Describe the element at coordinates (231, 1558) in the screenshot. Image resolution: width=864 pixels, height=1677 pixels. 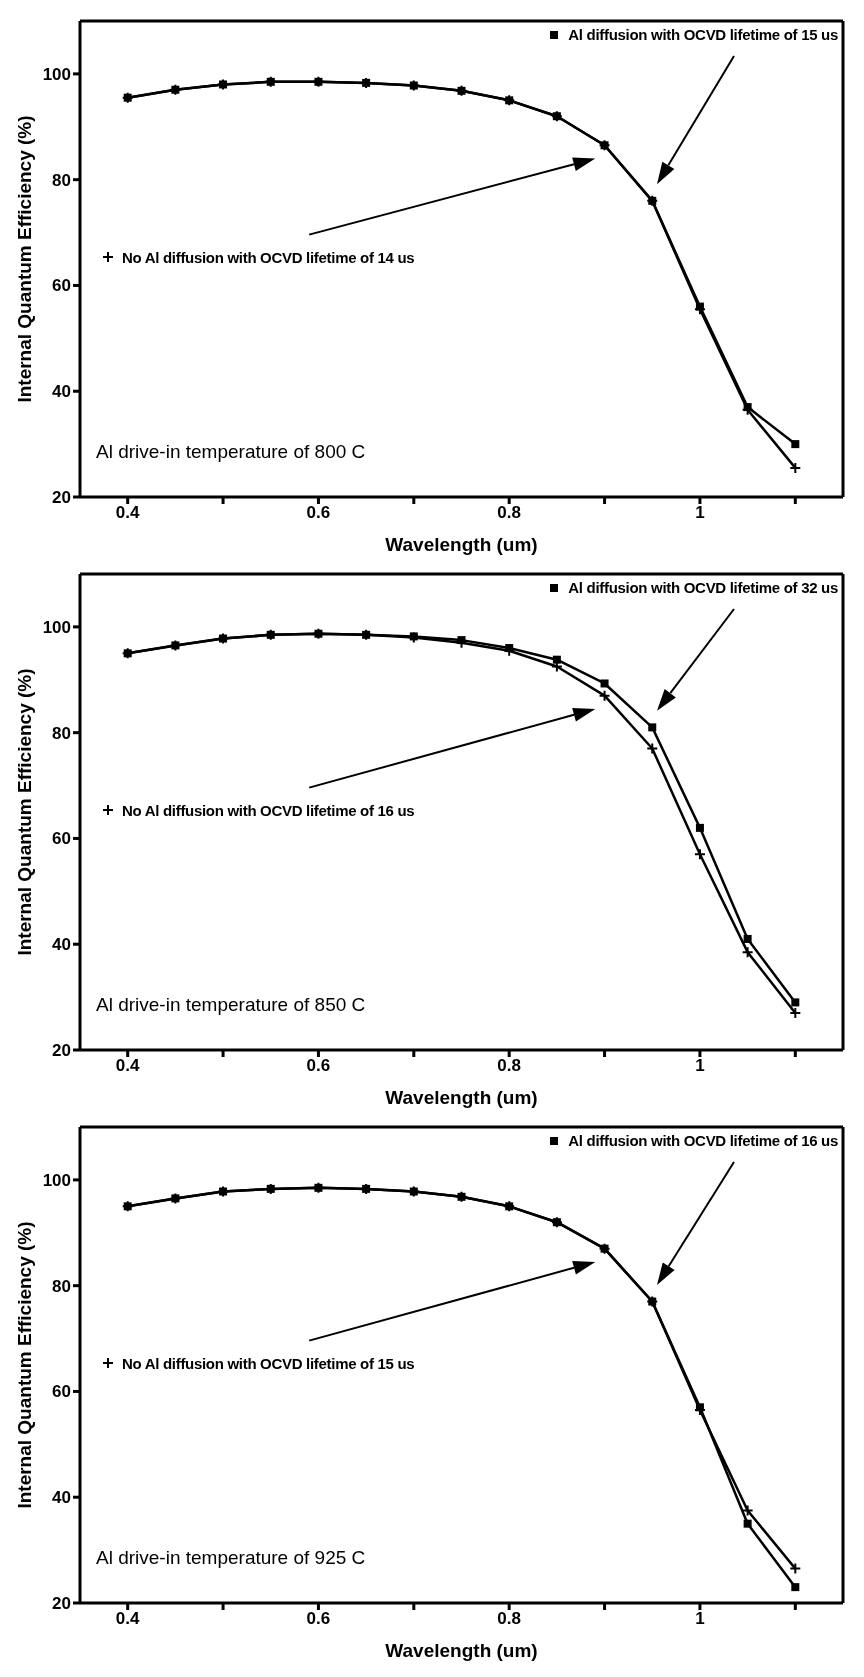
I see `annotation: Al drive-in temperature of 925 C` at that location.